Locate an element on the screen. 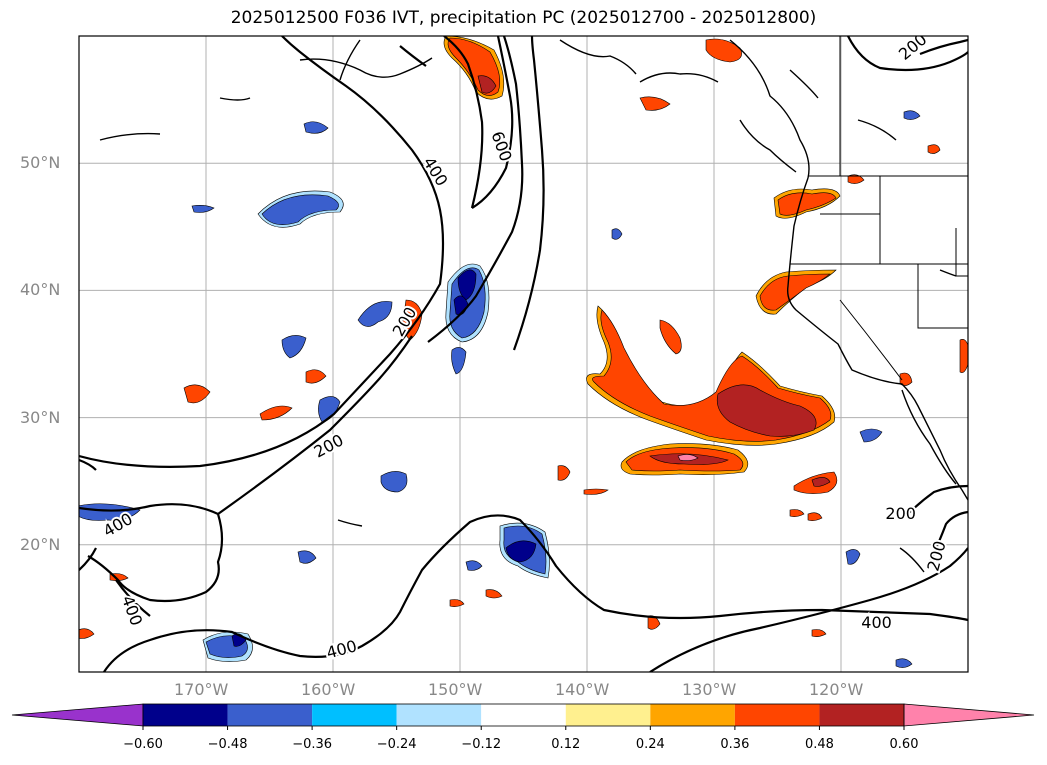 The image size is (1047, 765). lon-tick-label: 170°W is located at coordinates (201, 689).